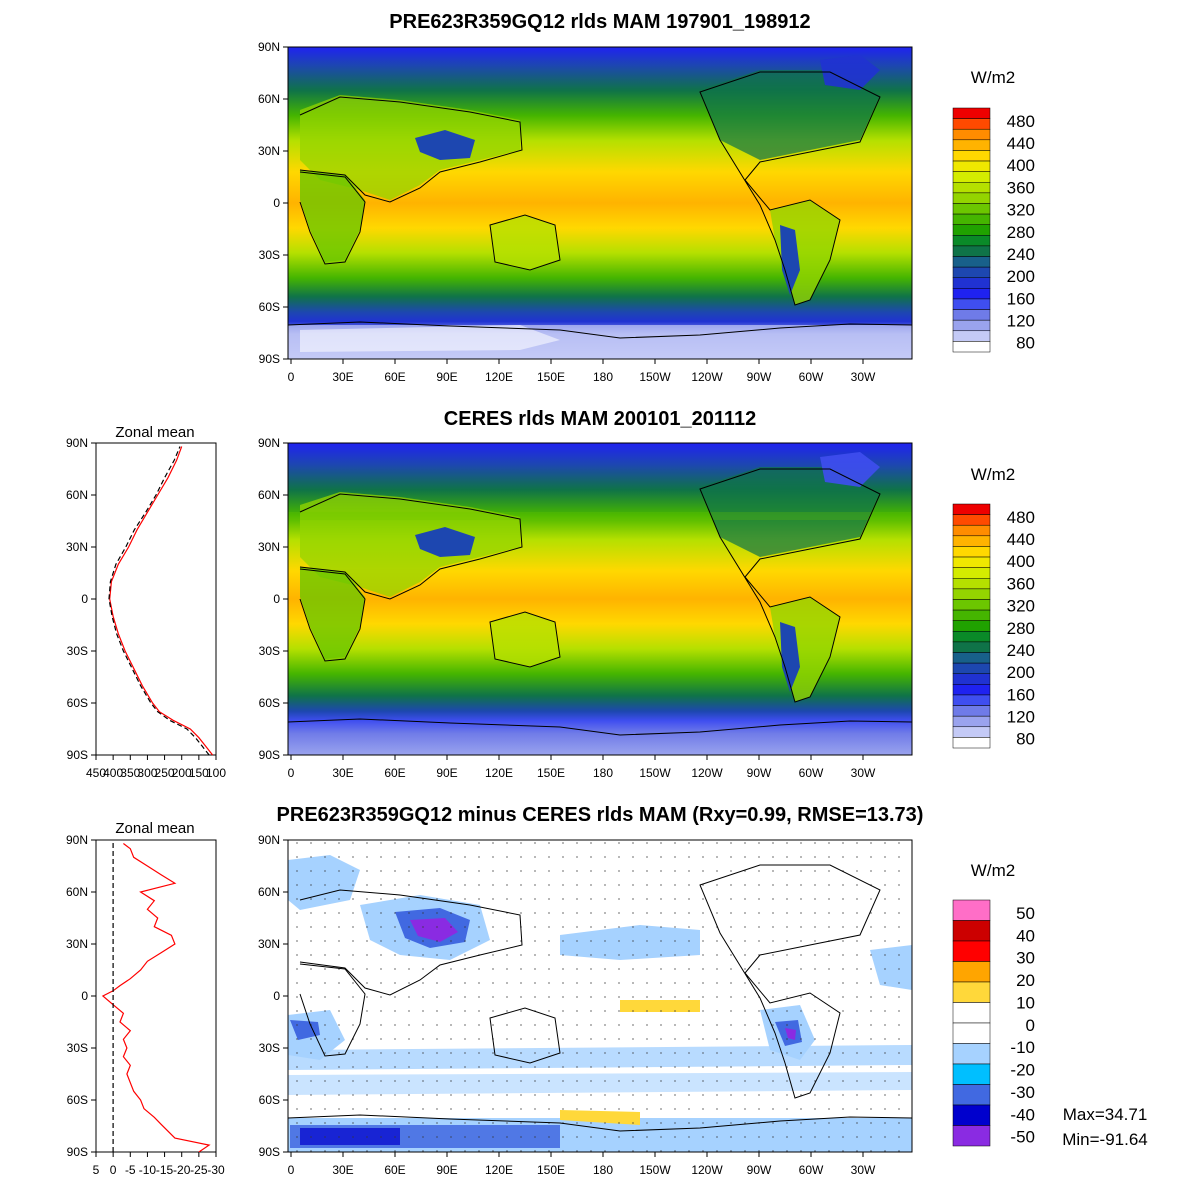 Image resolution: width=1200 pixels, height=1200 pixels. I want to click on stat-min: Min=-91.64, so click(1105, 1139).